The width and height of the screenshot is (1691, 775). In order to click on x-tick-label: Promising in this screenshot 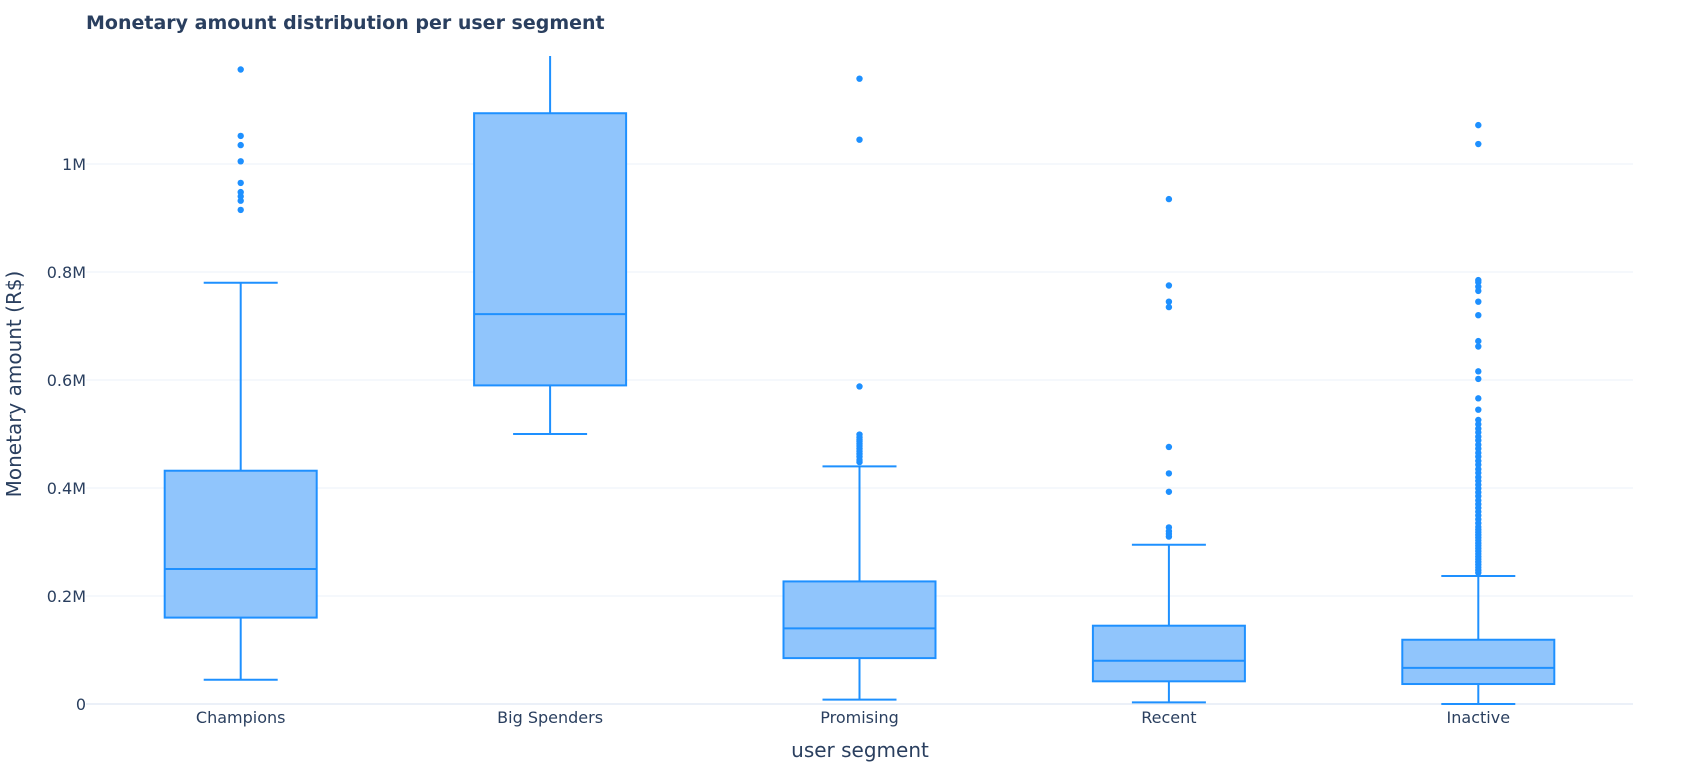, I will do `click(859, 717)`.